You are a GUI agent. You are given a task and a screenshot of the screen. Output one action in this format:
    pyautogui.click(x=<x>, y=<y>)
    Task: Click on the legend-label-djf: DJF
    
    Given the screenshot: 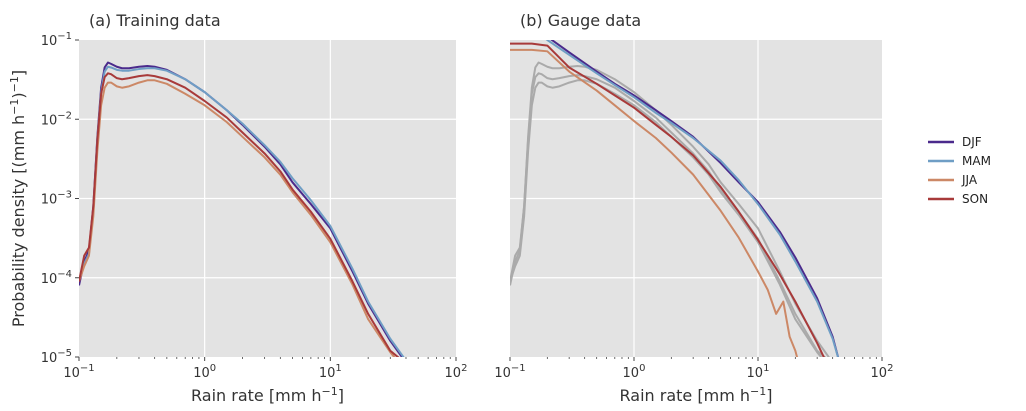 What is the action you would take?
    pyautogui.click(x=972, y=142)
    